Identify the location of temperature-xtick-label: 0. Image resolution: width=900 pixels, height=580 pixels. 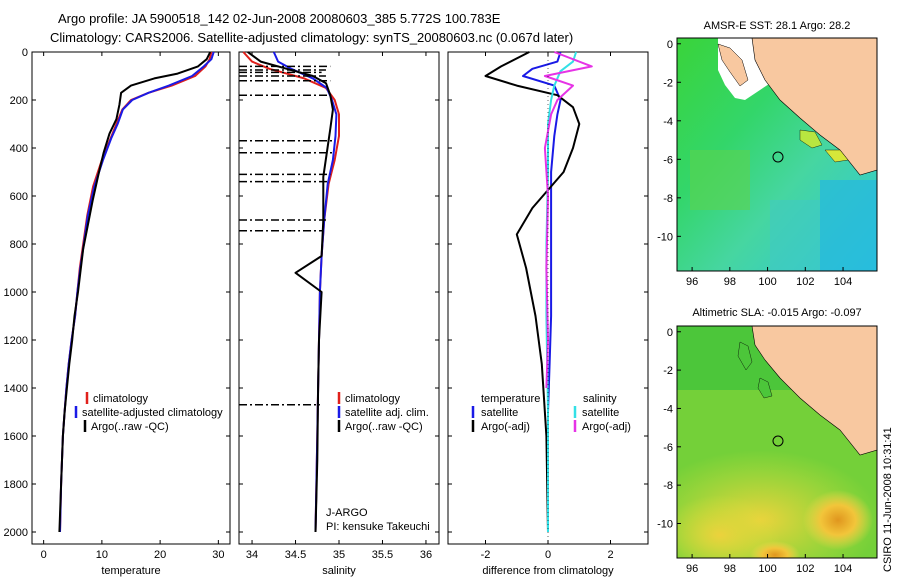
(44, 555).